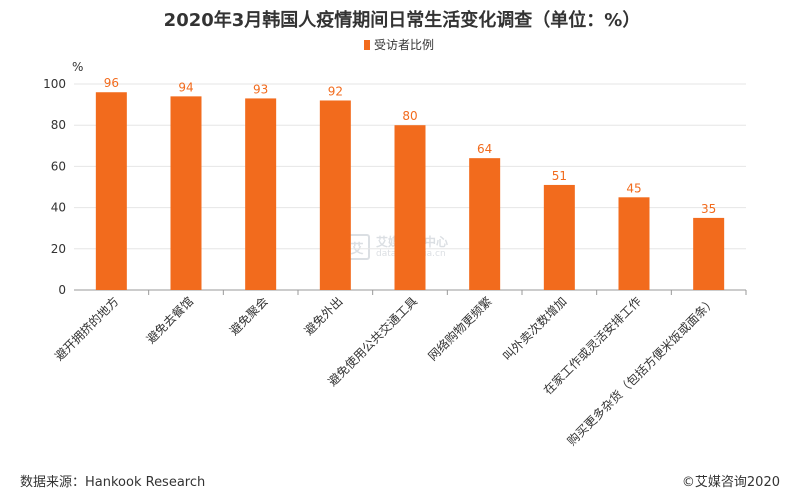 This screenshot has width=804, height=500. I want to click on data-label: 80, so click(409, 116).